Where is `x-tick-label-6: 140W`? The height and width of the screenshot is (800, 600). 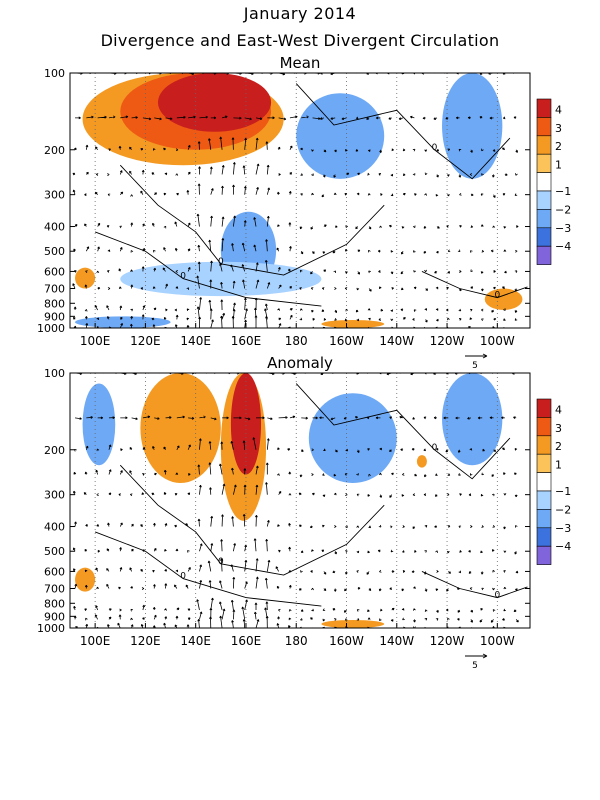
x-tick-label-6: 140W is located at coordinates (396, 641).